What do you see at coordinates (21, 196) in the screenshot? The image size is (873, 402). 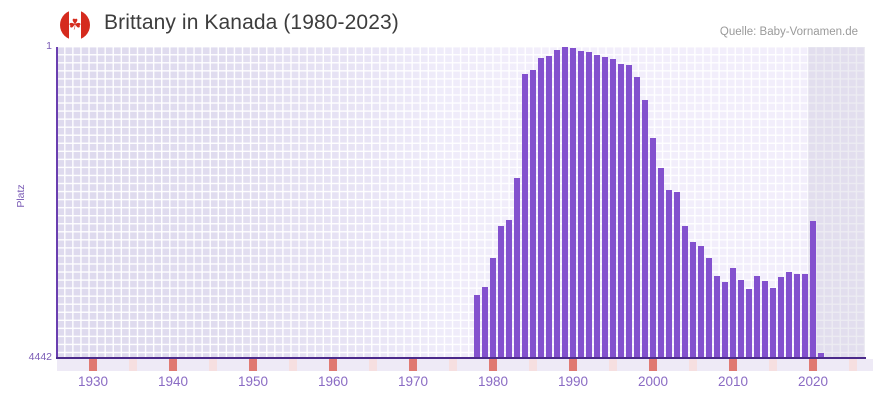 I see `y-axis-title: Platz` at bounding box center [21, 196].